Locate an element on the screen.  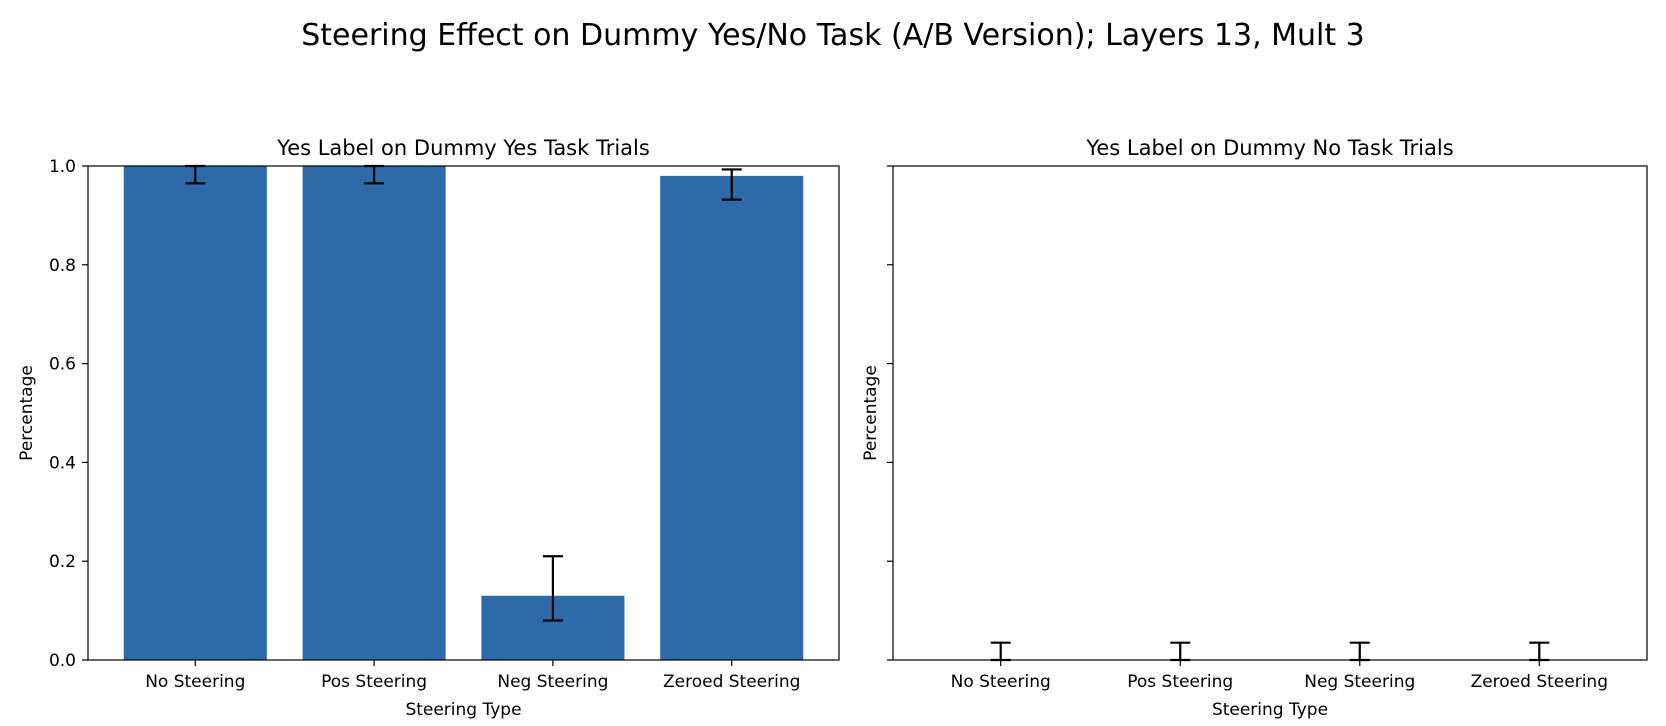
y-tick-label: 0.2 is located at coordinates (62, 562).